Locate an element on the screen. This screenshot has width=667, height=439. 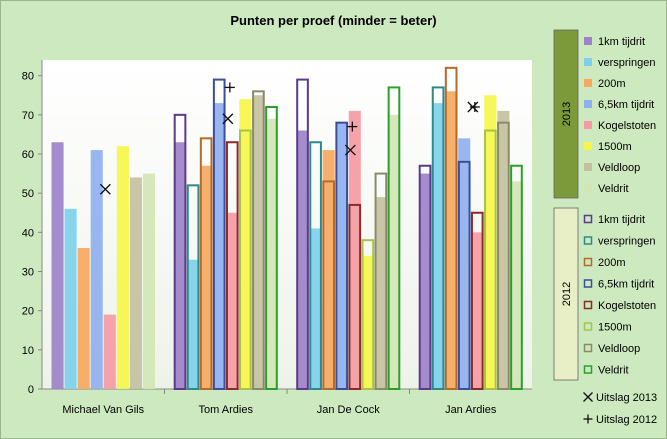
legend-group-label: 2012 is located at coordinates (567, 294).